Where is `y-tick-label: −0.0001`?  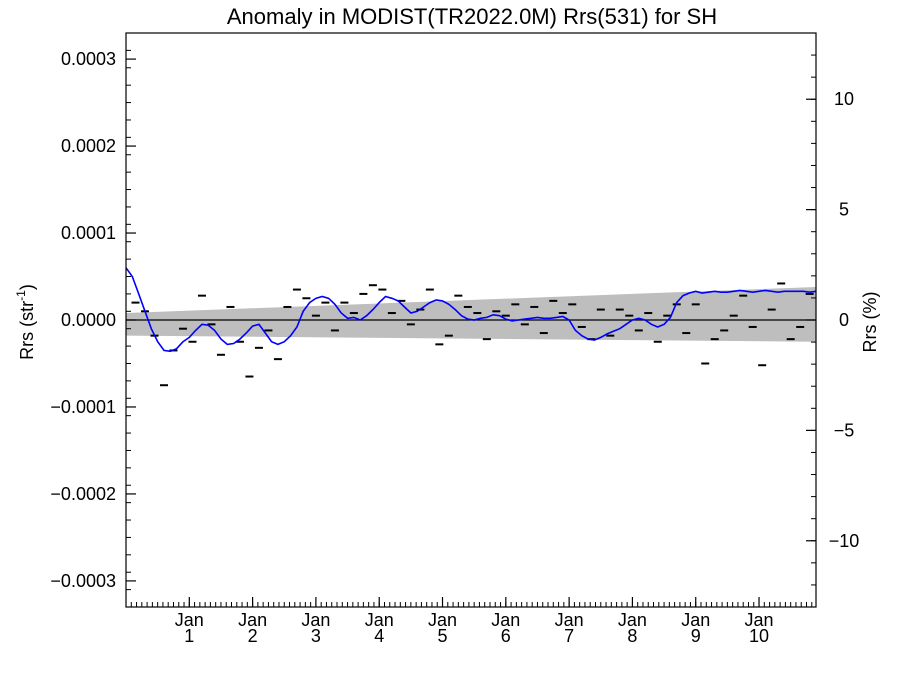
y-tick-label: −0.0001 is located at coordinates (83, 407).